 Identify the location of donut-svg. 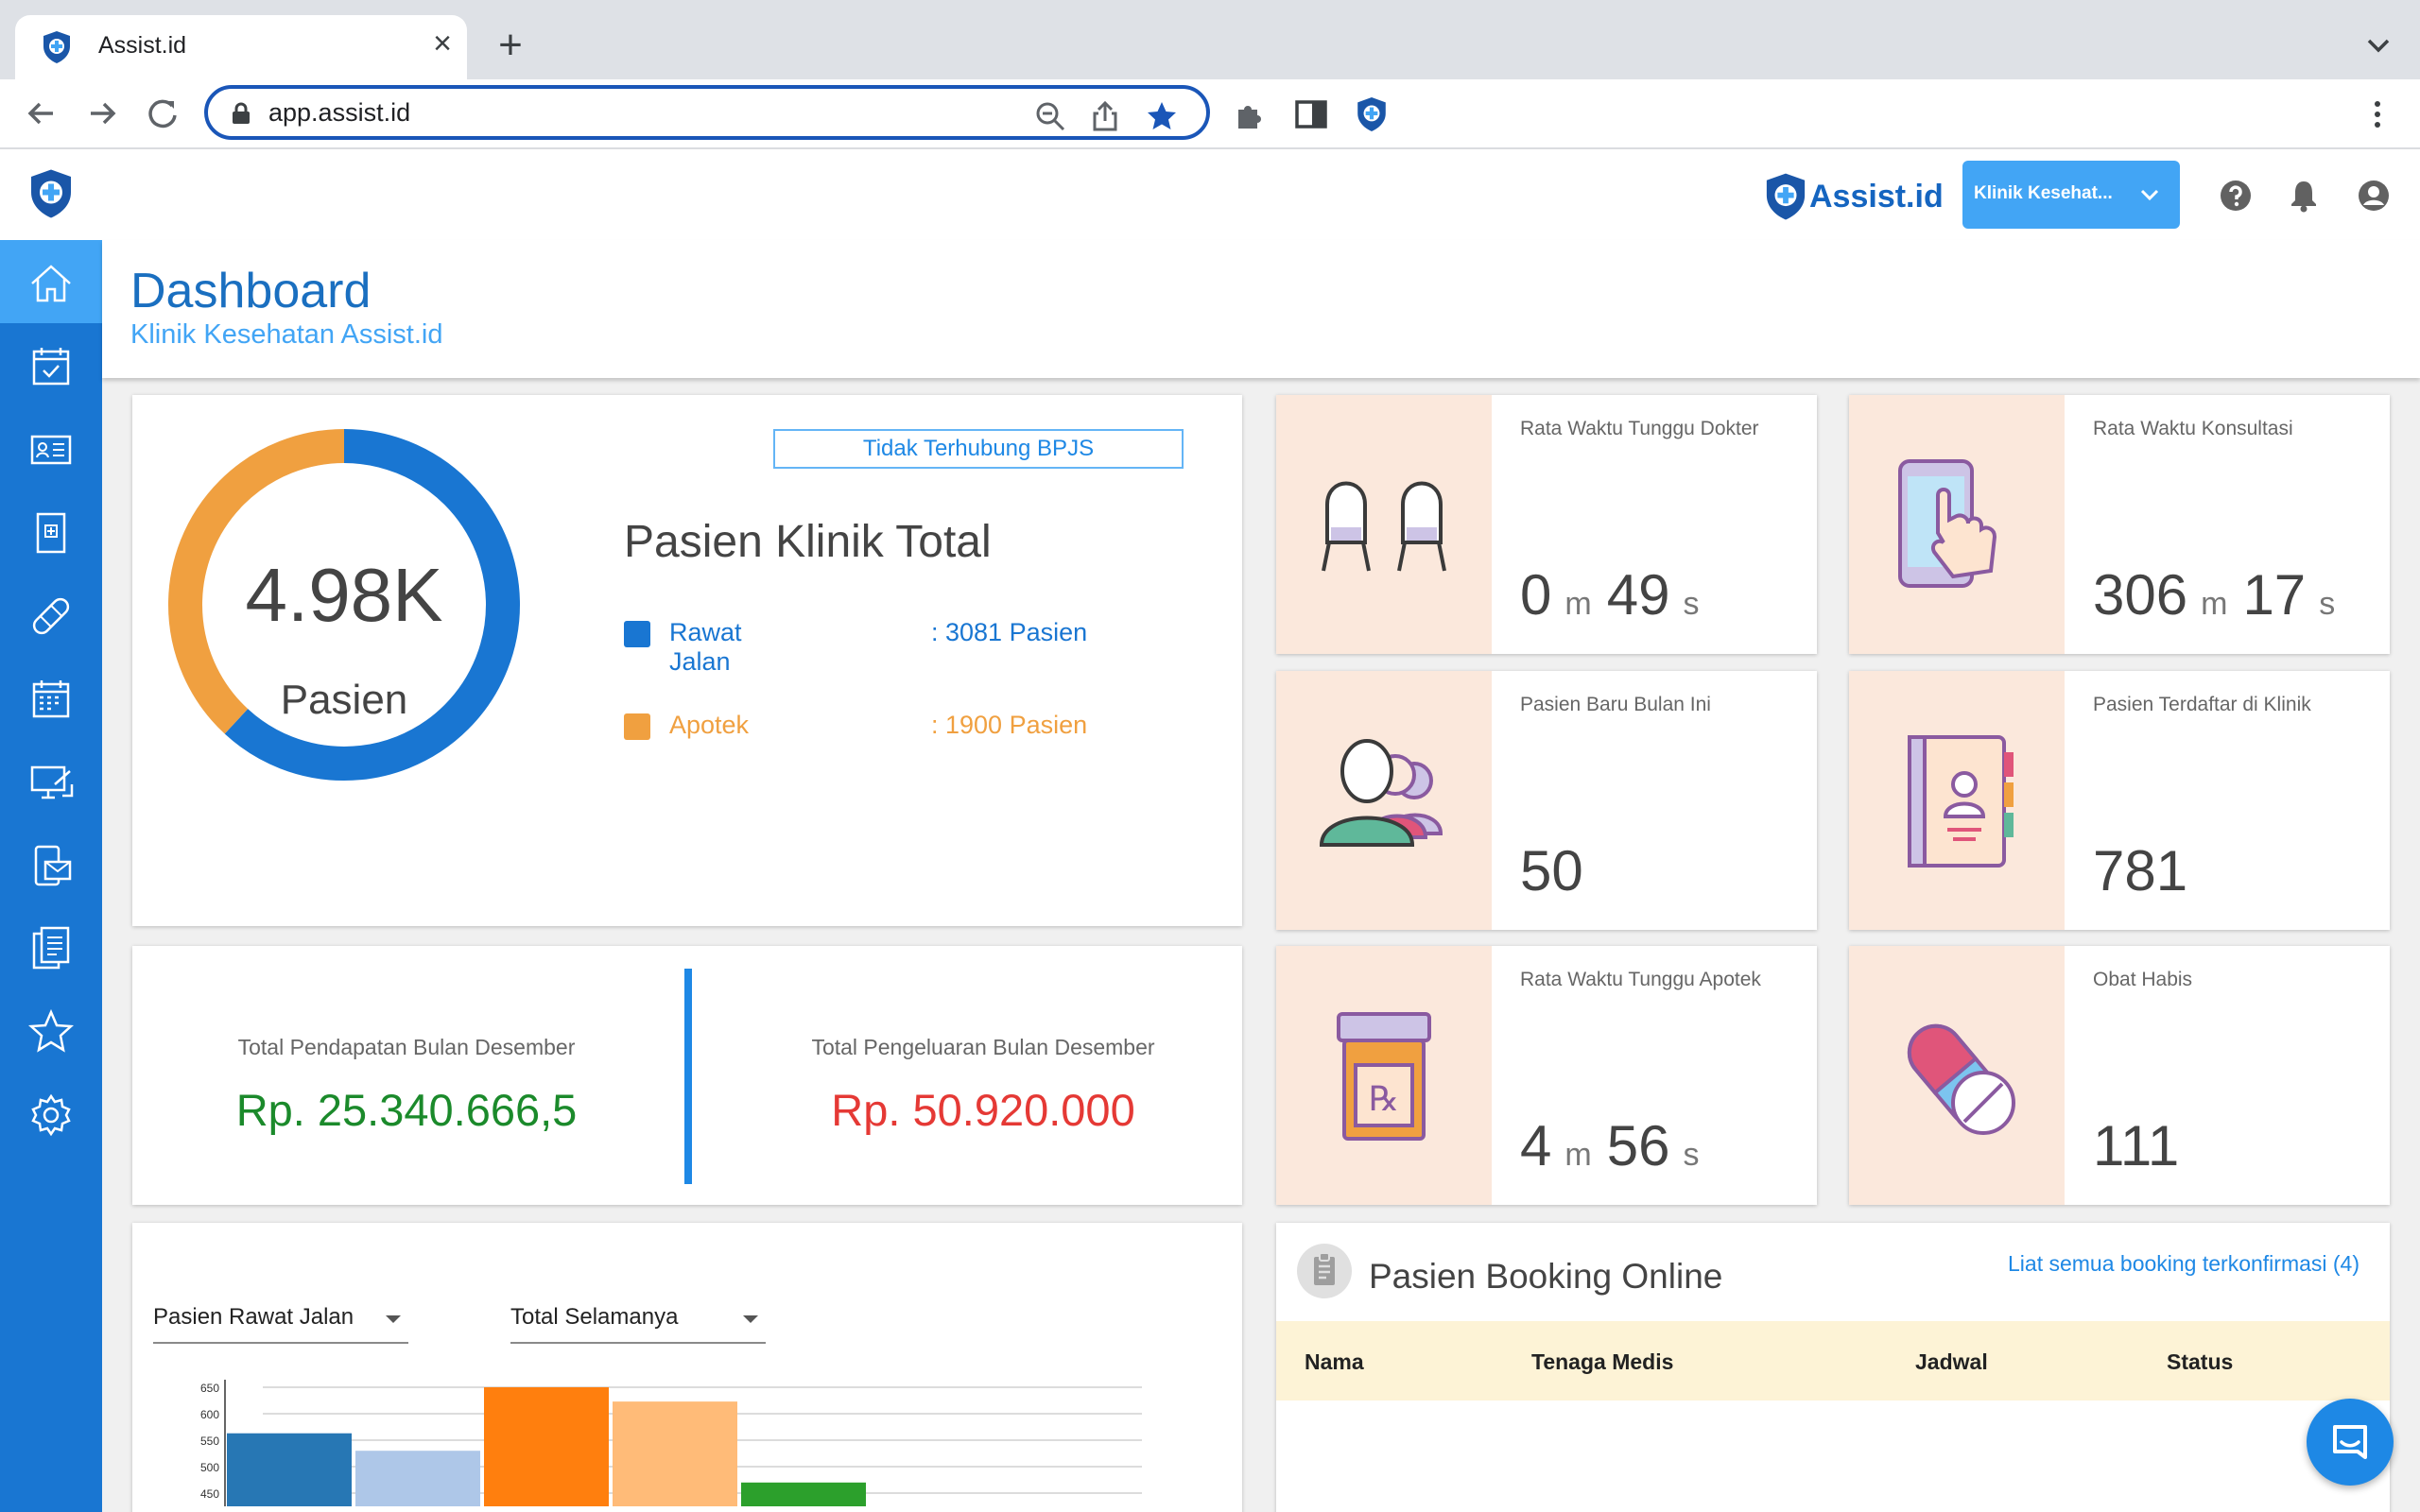
(344, 605).